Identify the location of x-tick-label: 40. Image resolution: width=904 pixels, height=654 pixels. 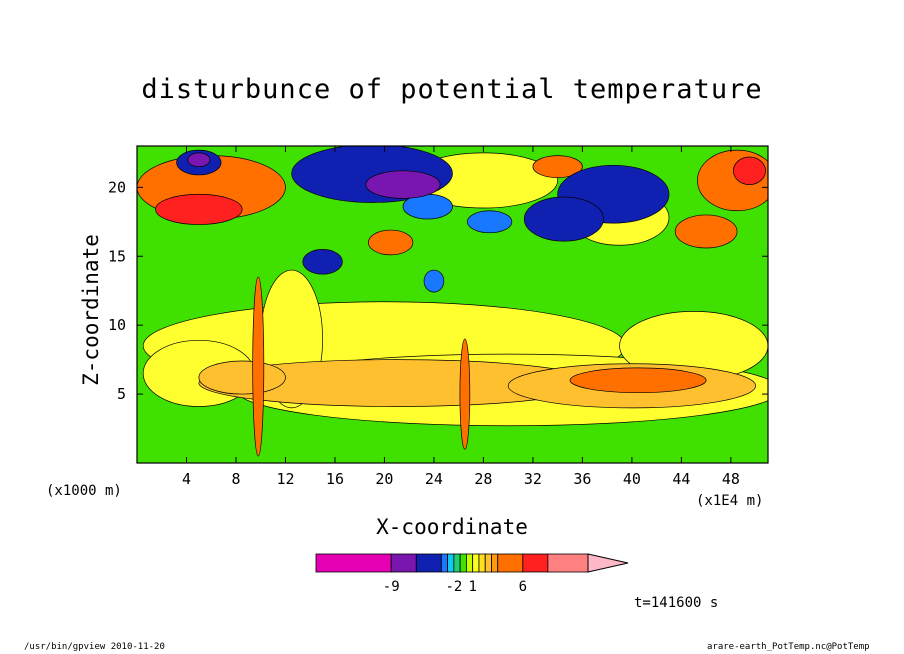
(632, 479).